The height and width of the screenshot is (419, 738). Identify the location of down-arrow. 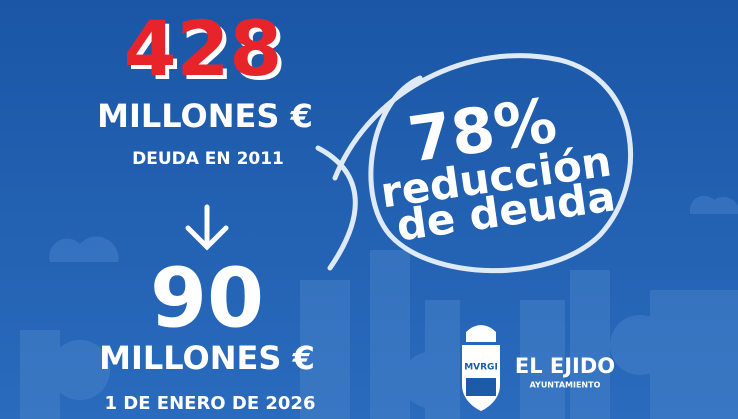
(207, 227).